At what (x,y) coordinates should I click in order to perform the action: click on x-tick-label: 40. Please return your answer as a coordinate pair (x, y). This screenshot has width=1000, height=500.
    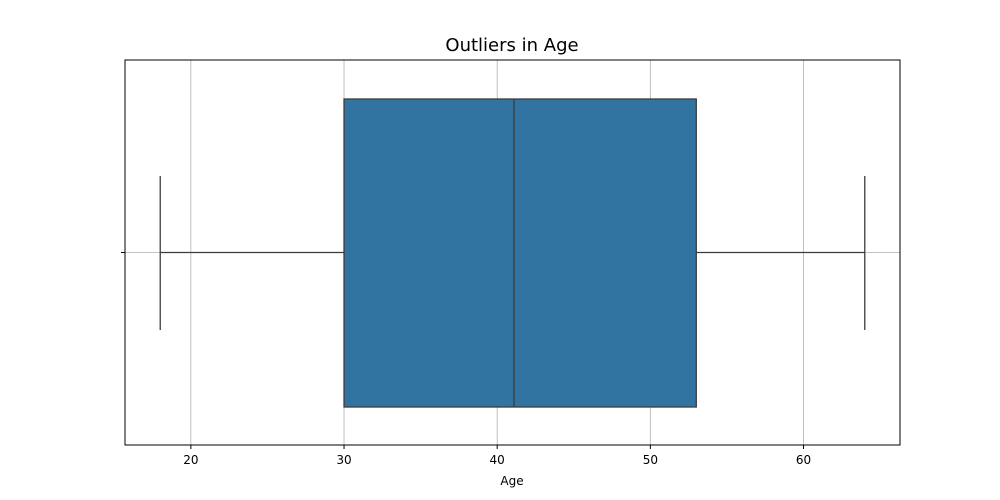
    Looking at the image, I should click on (497, 460).